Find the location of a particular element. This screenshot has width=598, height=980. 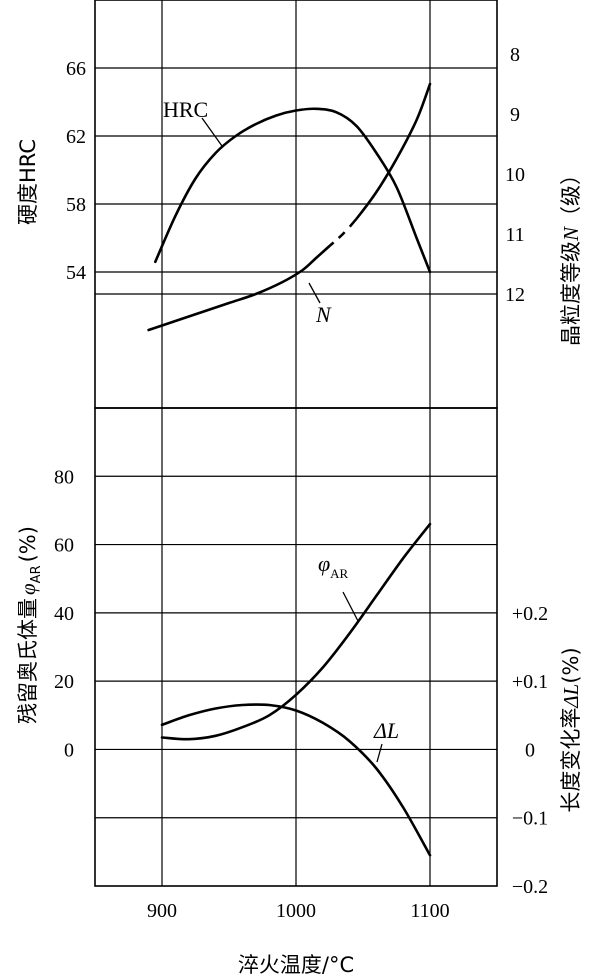

hrc-leader-line is located at coordinates (212, 132).